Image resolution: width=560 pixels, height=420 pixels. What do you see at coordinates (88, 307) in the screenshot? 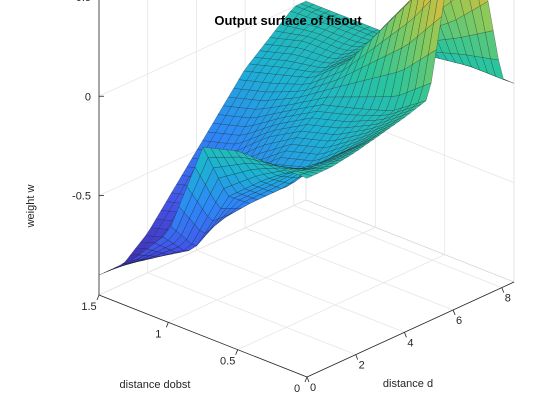
I see `y-tick-label: 1.5` at bounding box center [88, 307].